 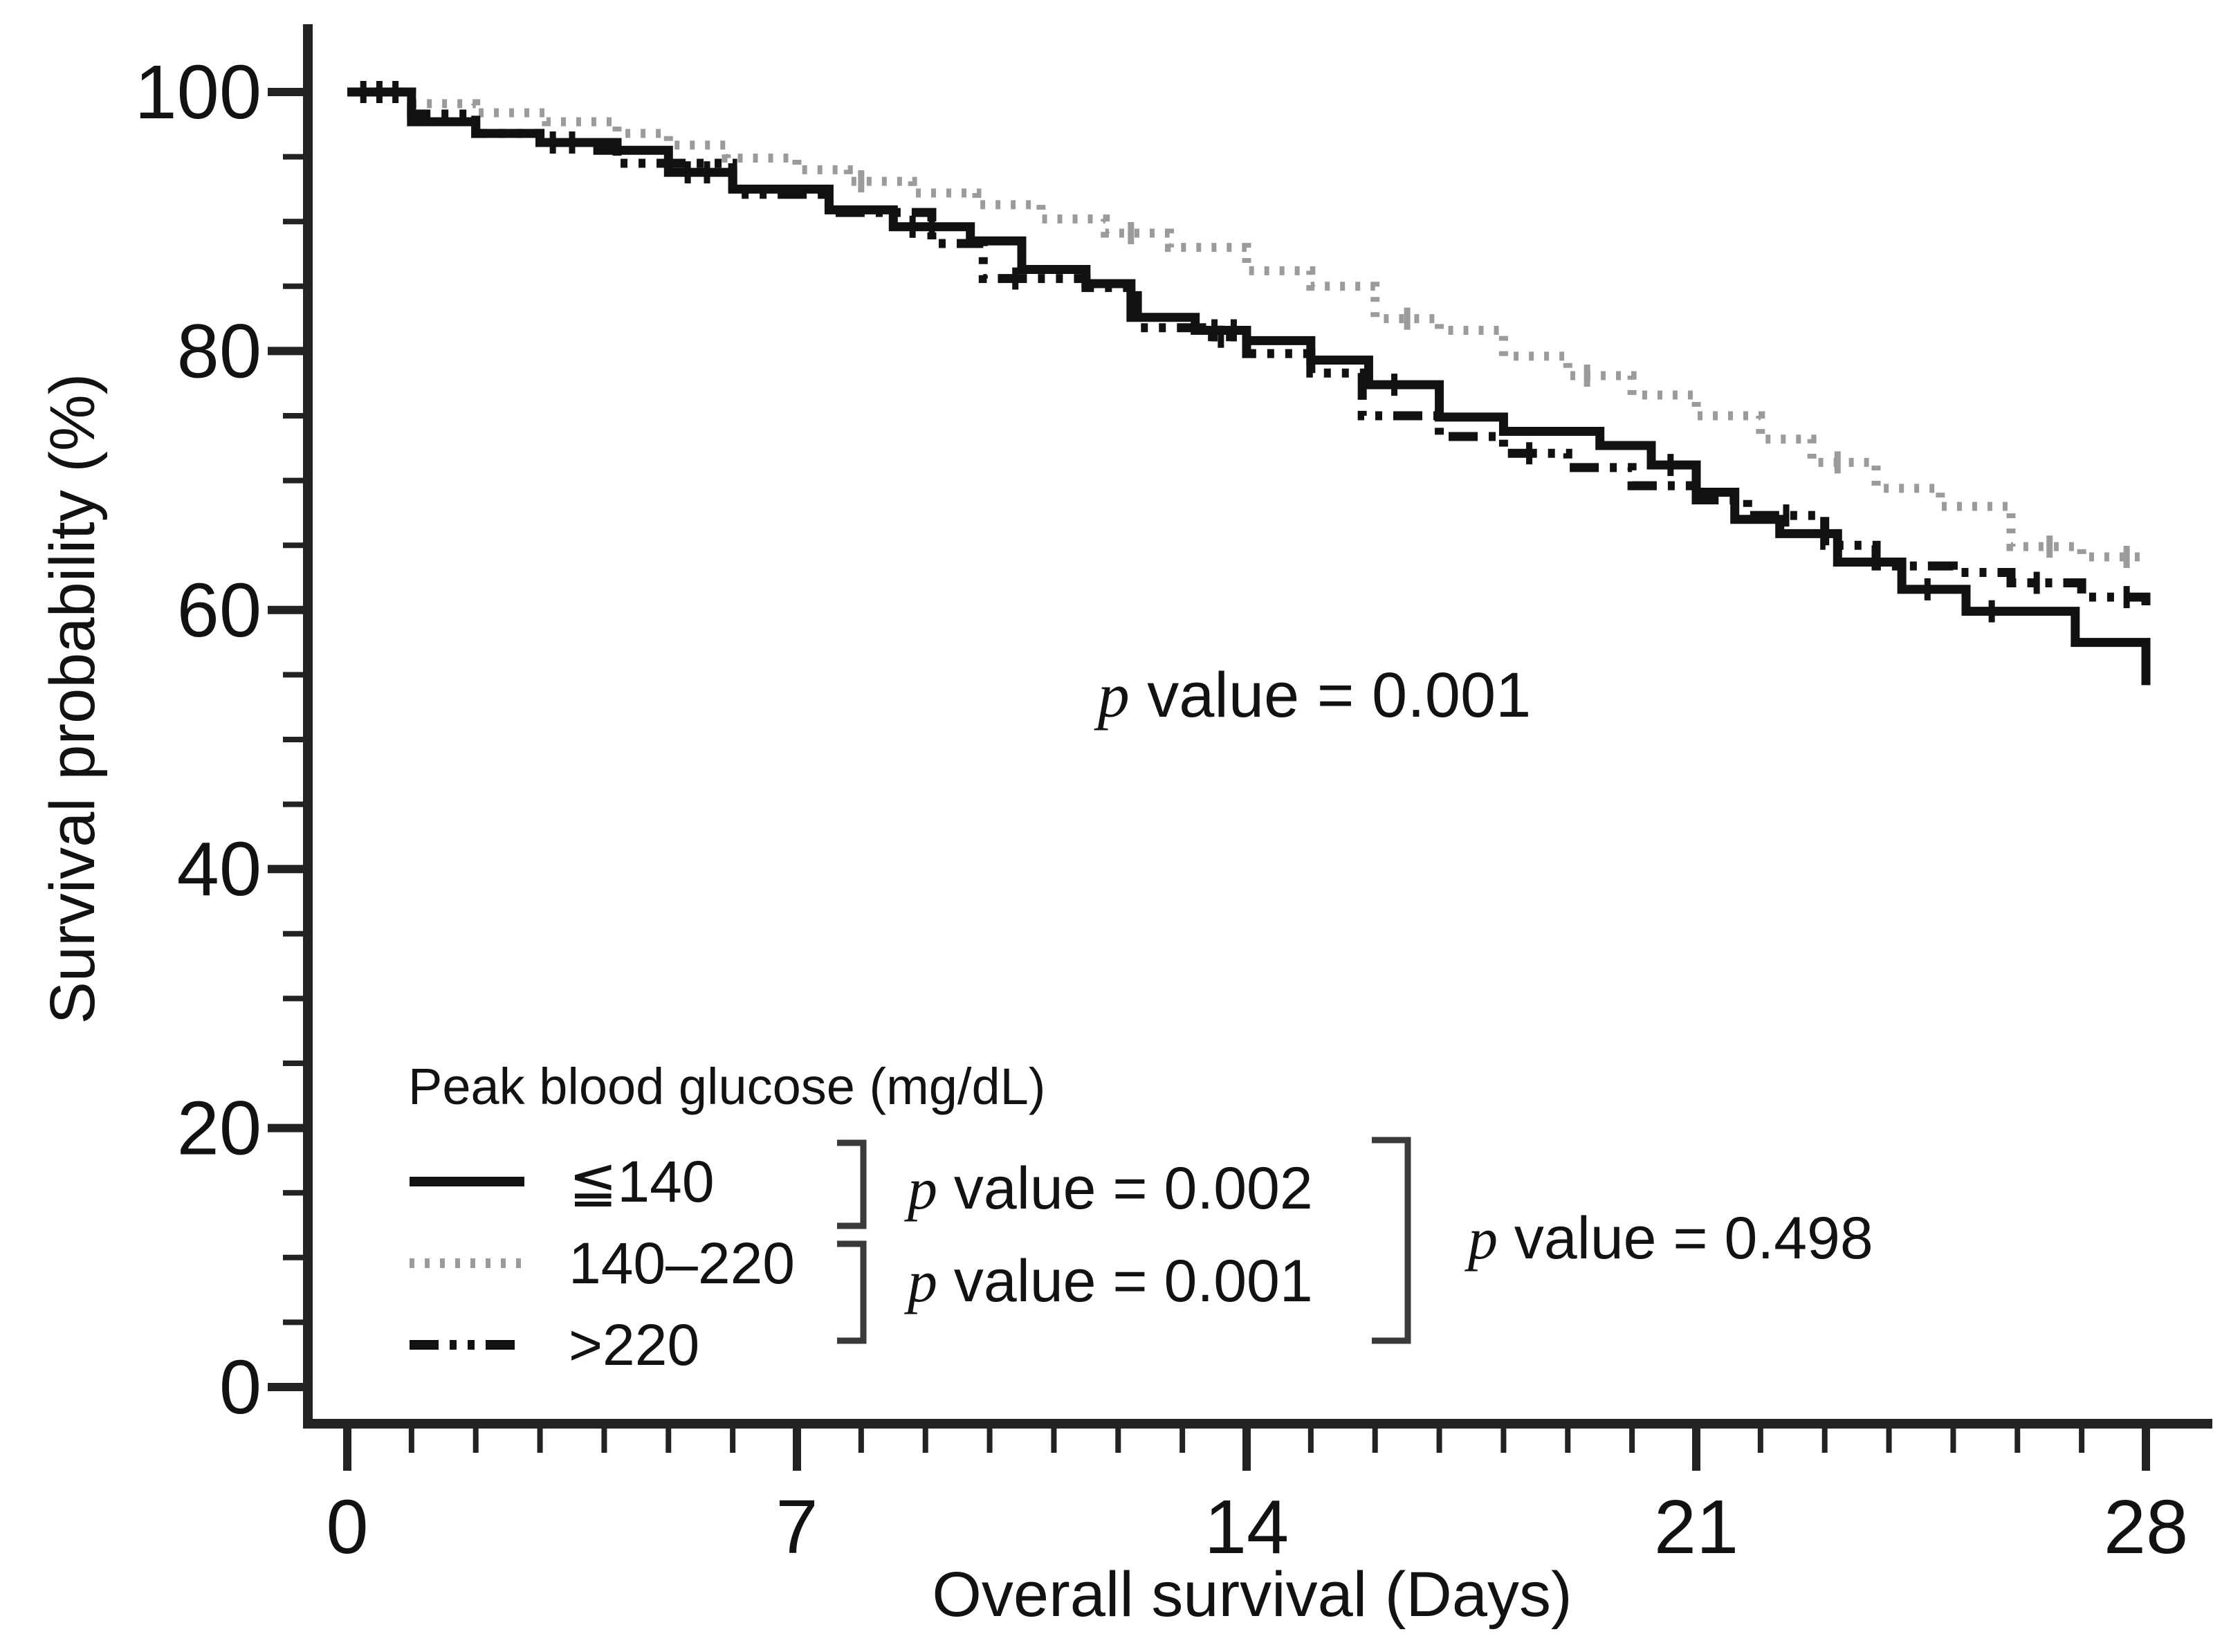 What do you see at coordinates (1252, 1594) in the screenshot?
I see `x-axis-title: Overall survival (Days)` at bounding box center [1252, 1594].